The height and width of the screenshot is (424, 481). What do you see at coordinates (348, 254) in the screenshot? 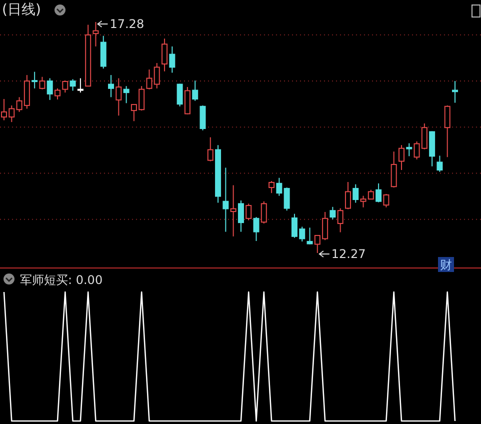
I see `annotation: 12.27` at bounding box center [348, 254].